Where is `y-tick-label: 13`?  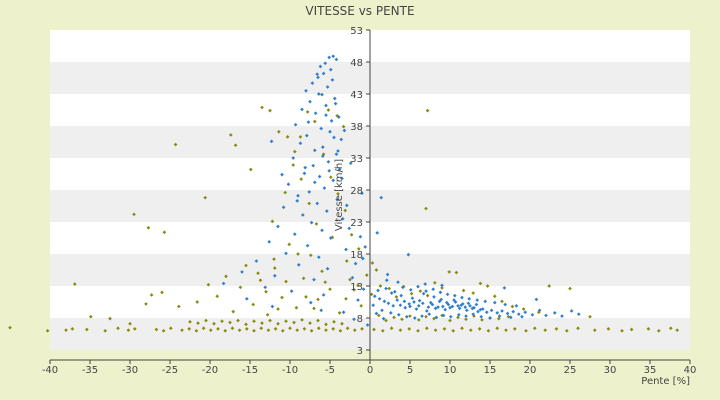 y-tick-label: 13 is located at coordinates (356, 287).